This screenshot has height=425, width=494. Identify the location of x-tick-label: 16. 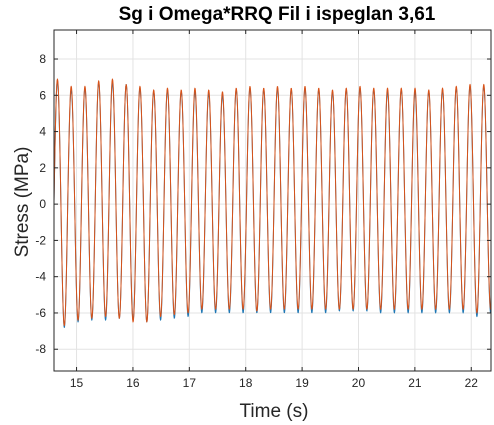
(133, 383).